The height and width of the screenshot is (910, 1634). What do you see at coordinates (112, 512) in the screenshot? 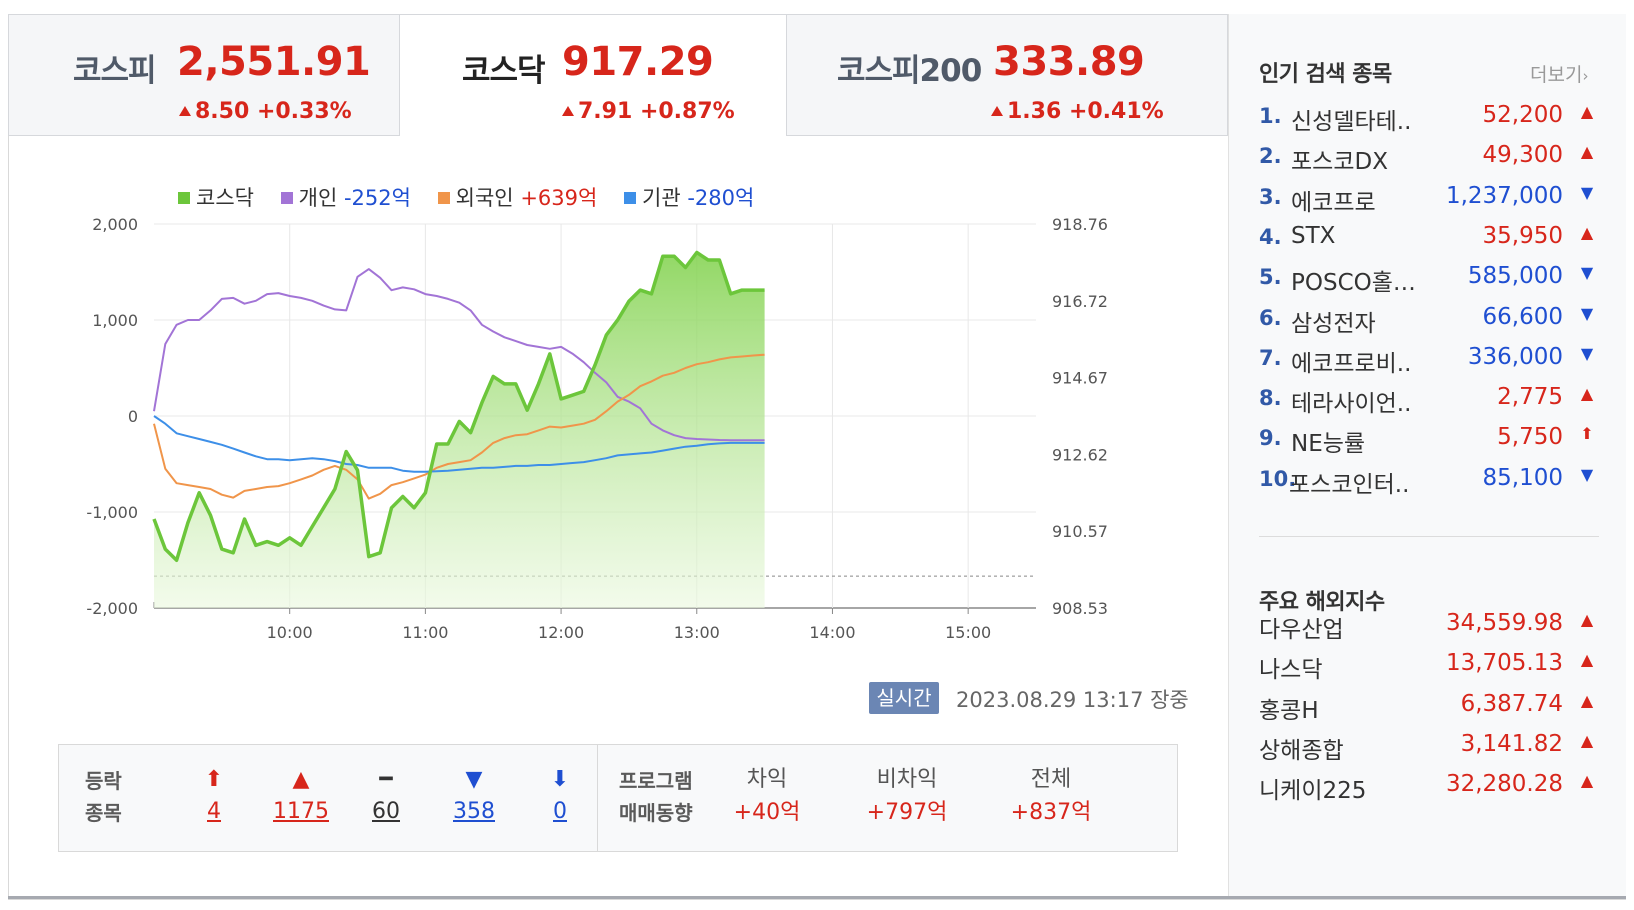
I see `y-left-tick-label: -1,000` at bounding box center [112, 512].